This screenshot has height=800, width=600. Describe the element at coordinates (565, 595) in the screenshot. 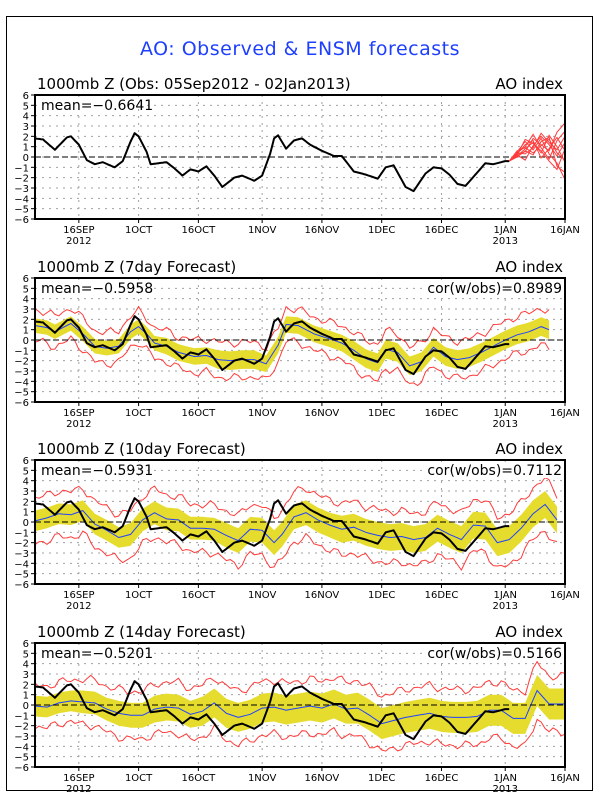

I see `x-tick-label: 16JAN` at that location.